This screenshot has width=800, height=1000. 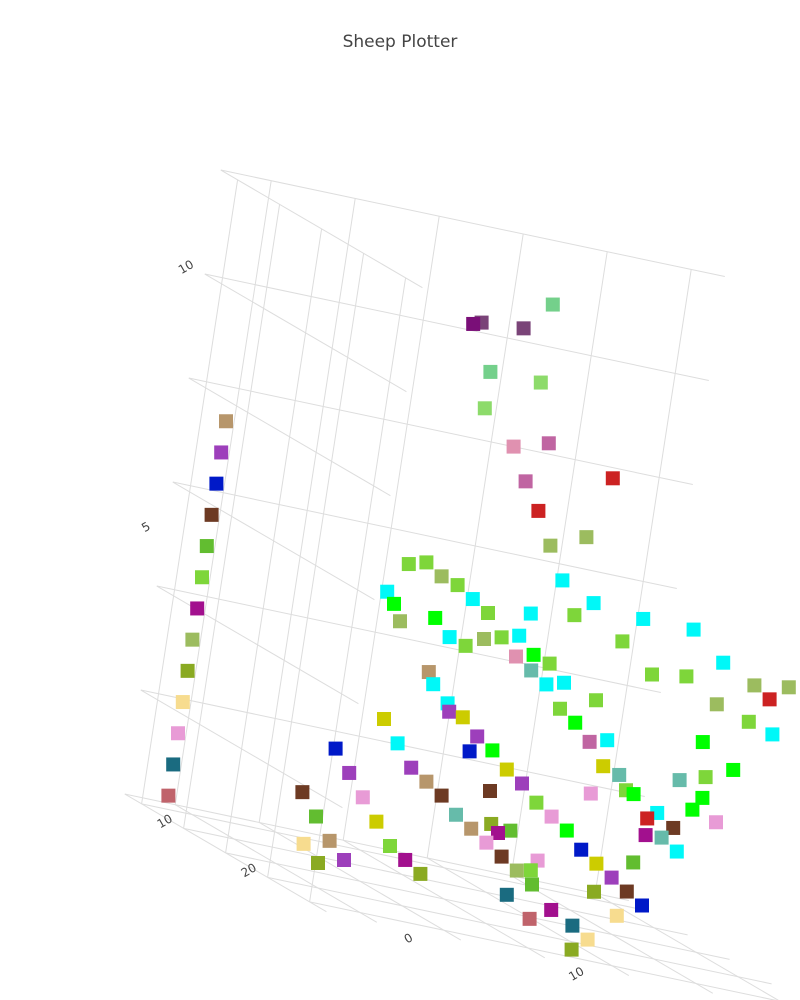 I want to click on y-tick-label: 10, so click(x=165, y=821).